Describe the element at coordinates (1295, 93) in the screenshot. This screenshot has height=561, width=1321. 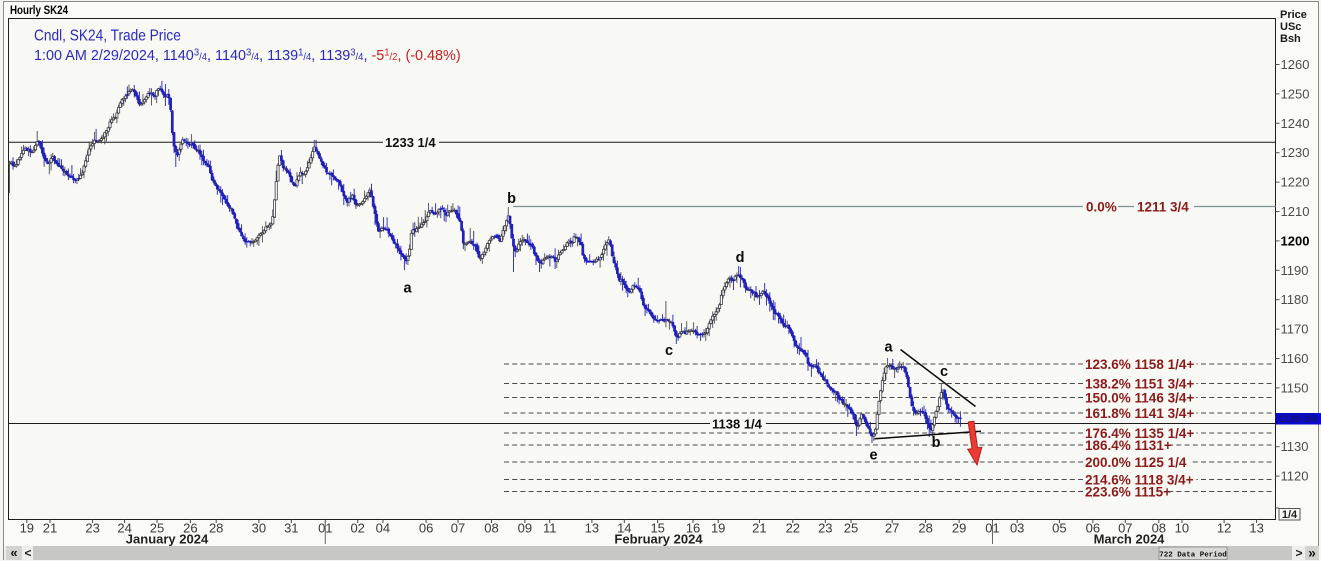
I see `svg-text: 1250` at that location.